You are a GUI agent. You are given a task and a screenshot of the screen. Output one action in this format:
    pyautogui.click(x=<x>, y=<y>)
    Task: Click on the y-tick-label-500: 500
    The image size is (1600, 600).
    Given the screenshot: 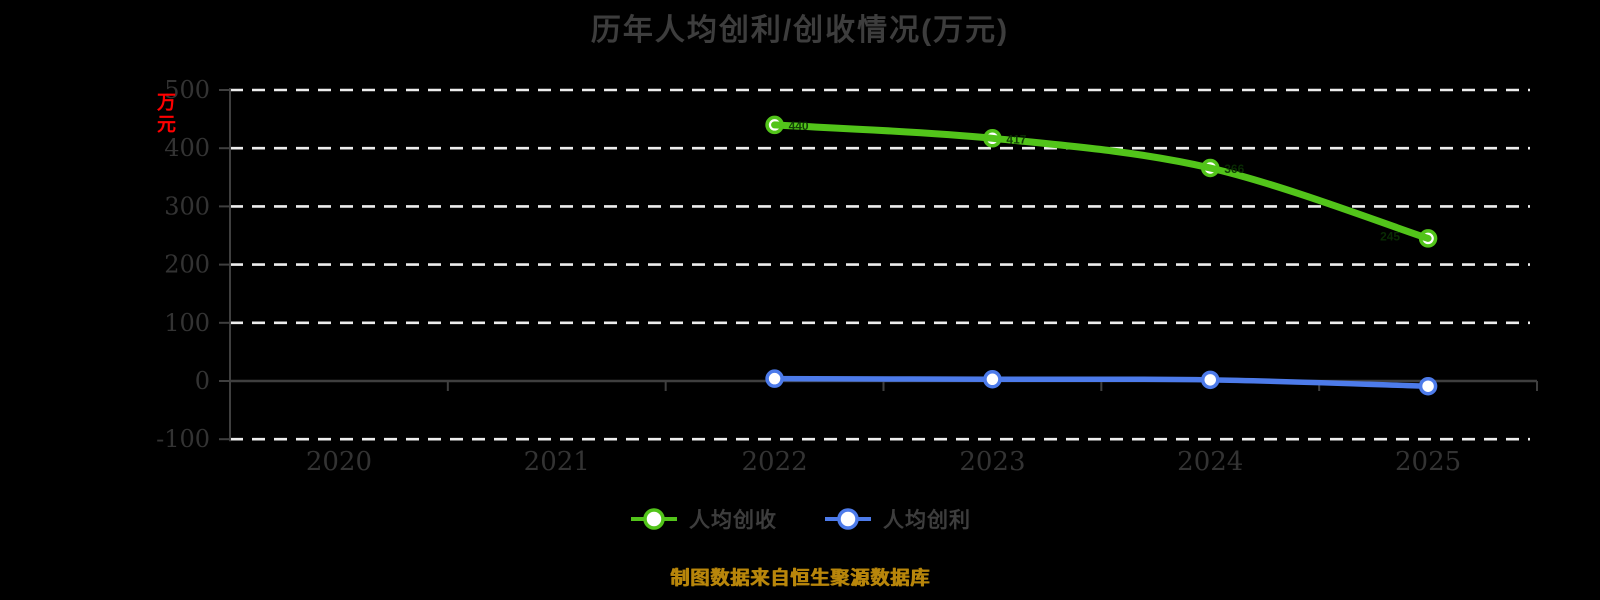 What is the action you would take?
    pyautogui.click(x=187, y=90)
    